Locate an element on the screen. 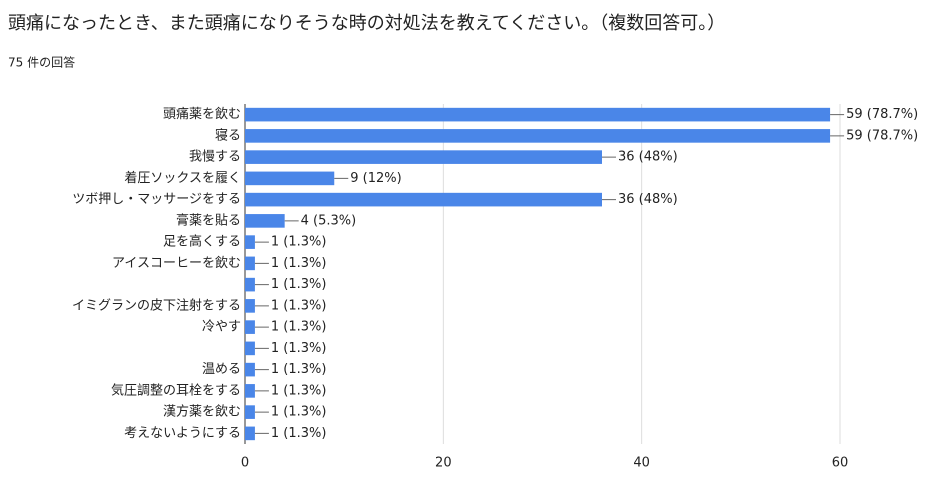 The width and height of the screenshot is (940, 485). y-tick-label: アイスコーヒーを飲む is located at coordinates (176, 263).